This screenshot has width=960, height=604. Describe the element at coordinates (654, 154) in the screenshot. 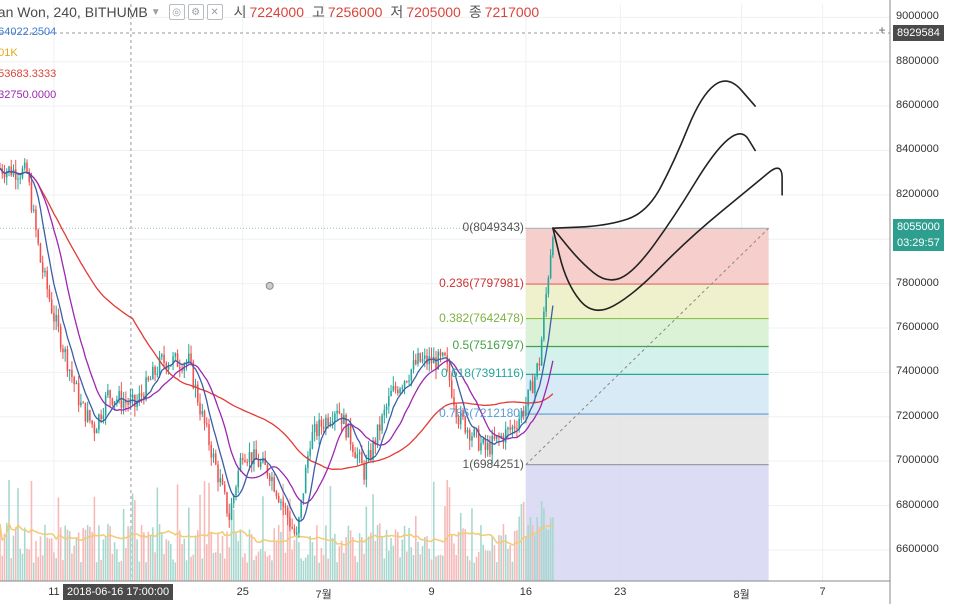

I see `hand-drawn-projection` at that location.